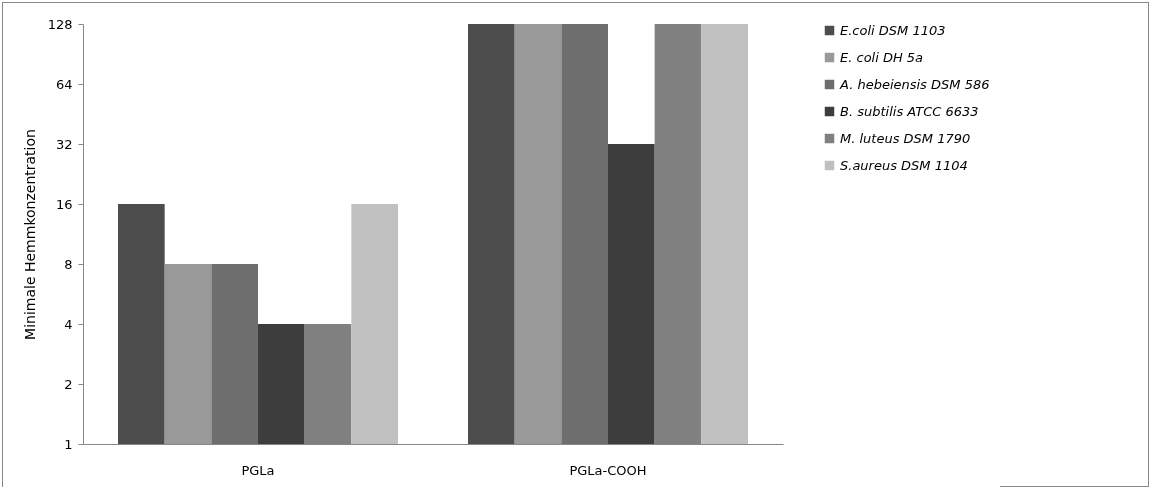  I want to click on legend-label: A. hebeiensis DSM 586, so click(914, 84).